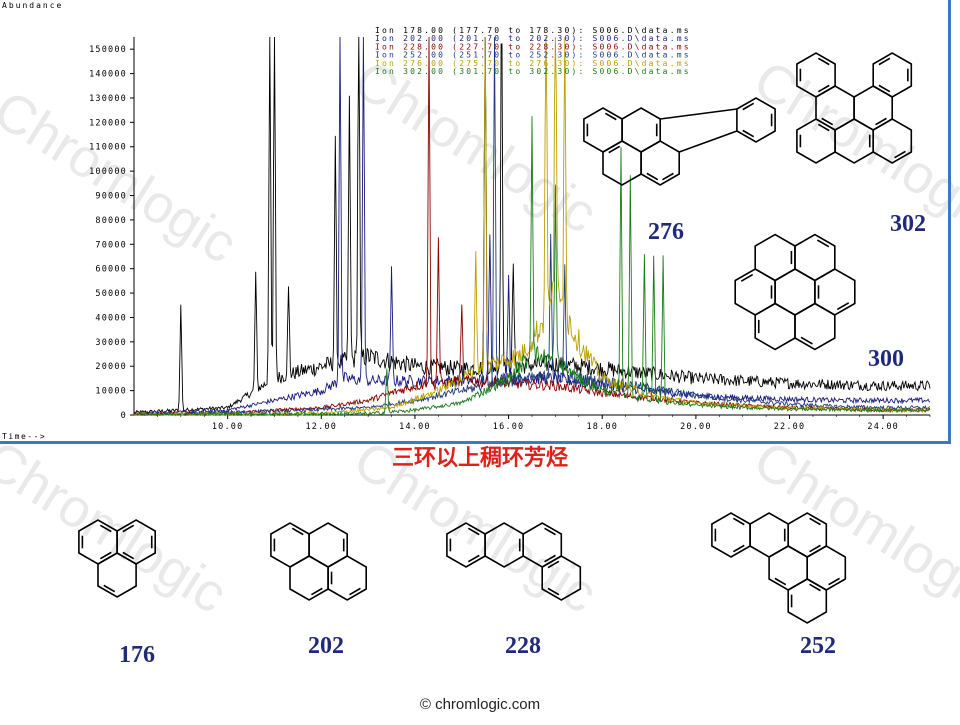 The image size is (960, 725). What do you see at coordinates (32, 5) in the screenshot?
I see `y-axis-label: Abundance` at bounding box center [32, 5].